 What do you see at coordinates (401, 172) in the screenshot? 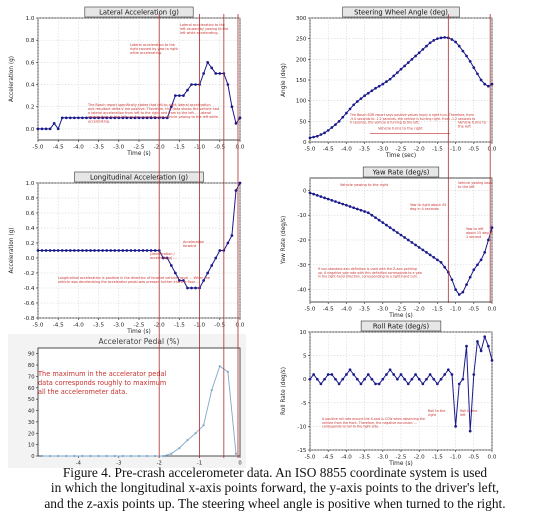
I see `chart-title: Yaw Rate (deg/s)` at bounding box center [401, 172].